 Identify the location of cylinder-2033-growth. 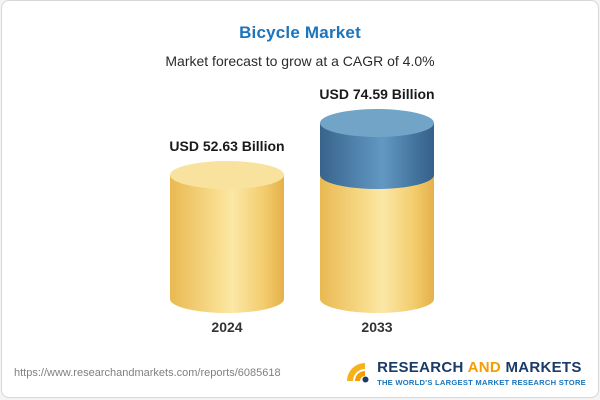
(377, 149).